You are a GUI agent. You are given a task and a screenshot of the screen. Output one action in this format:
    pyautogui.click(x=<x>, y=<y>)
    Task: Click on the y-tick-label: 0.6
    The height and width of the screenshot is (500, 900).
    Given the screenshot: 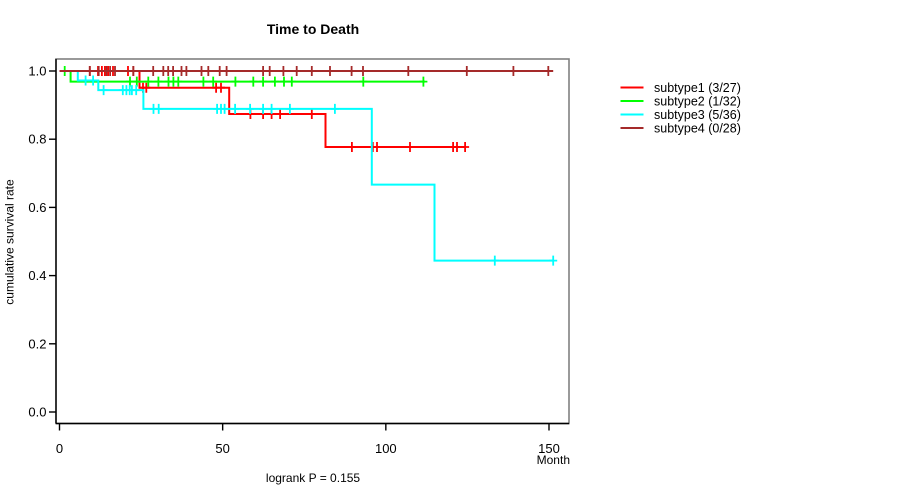 What is the action you would take?
    pyautogui.click(x=37, y=207)
    